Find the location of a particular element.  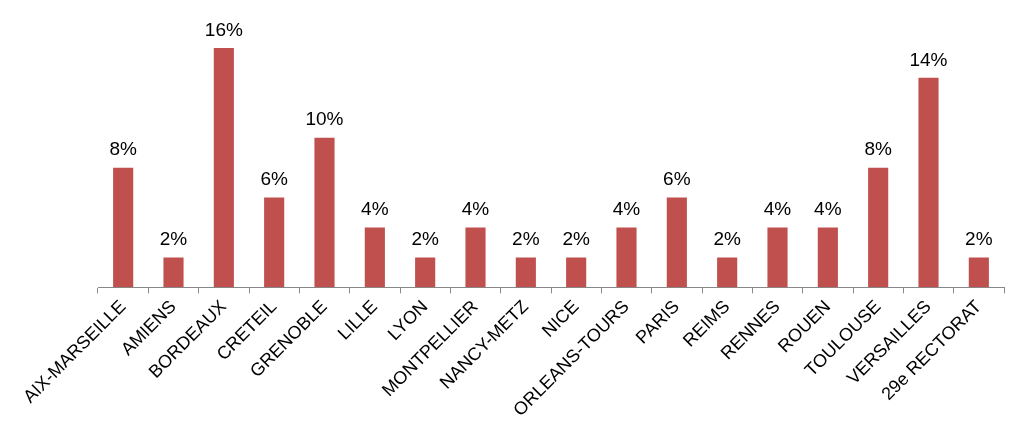

data-label: 10% is located at coordinates (324, 119).